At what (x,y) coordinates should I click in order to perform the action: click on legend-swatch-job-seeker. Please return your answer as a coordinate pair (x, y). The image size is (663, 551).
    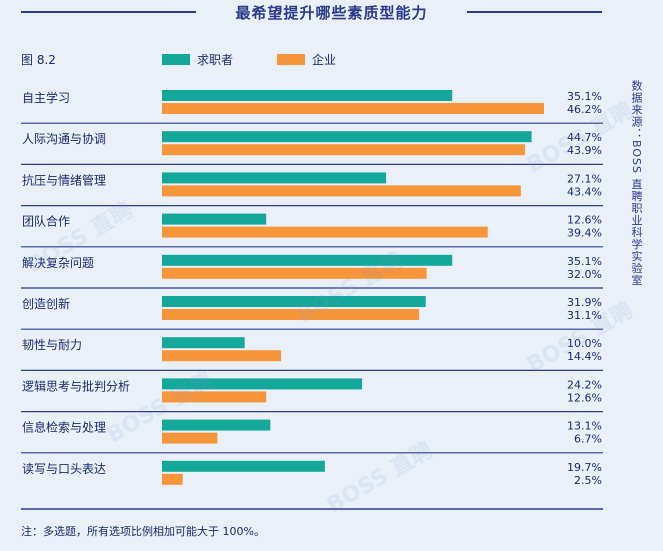
    Looking at the image, I should click on (176, 59).